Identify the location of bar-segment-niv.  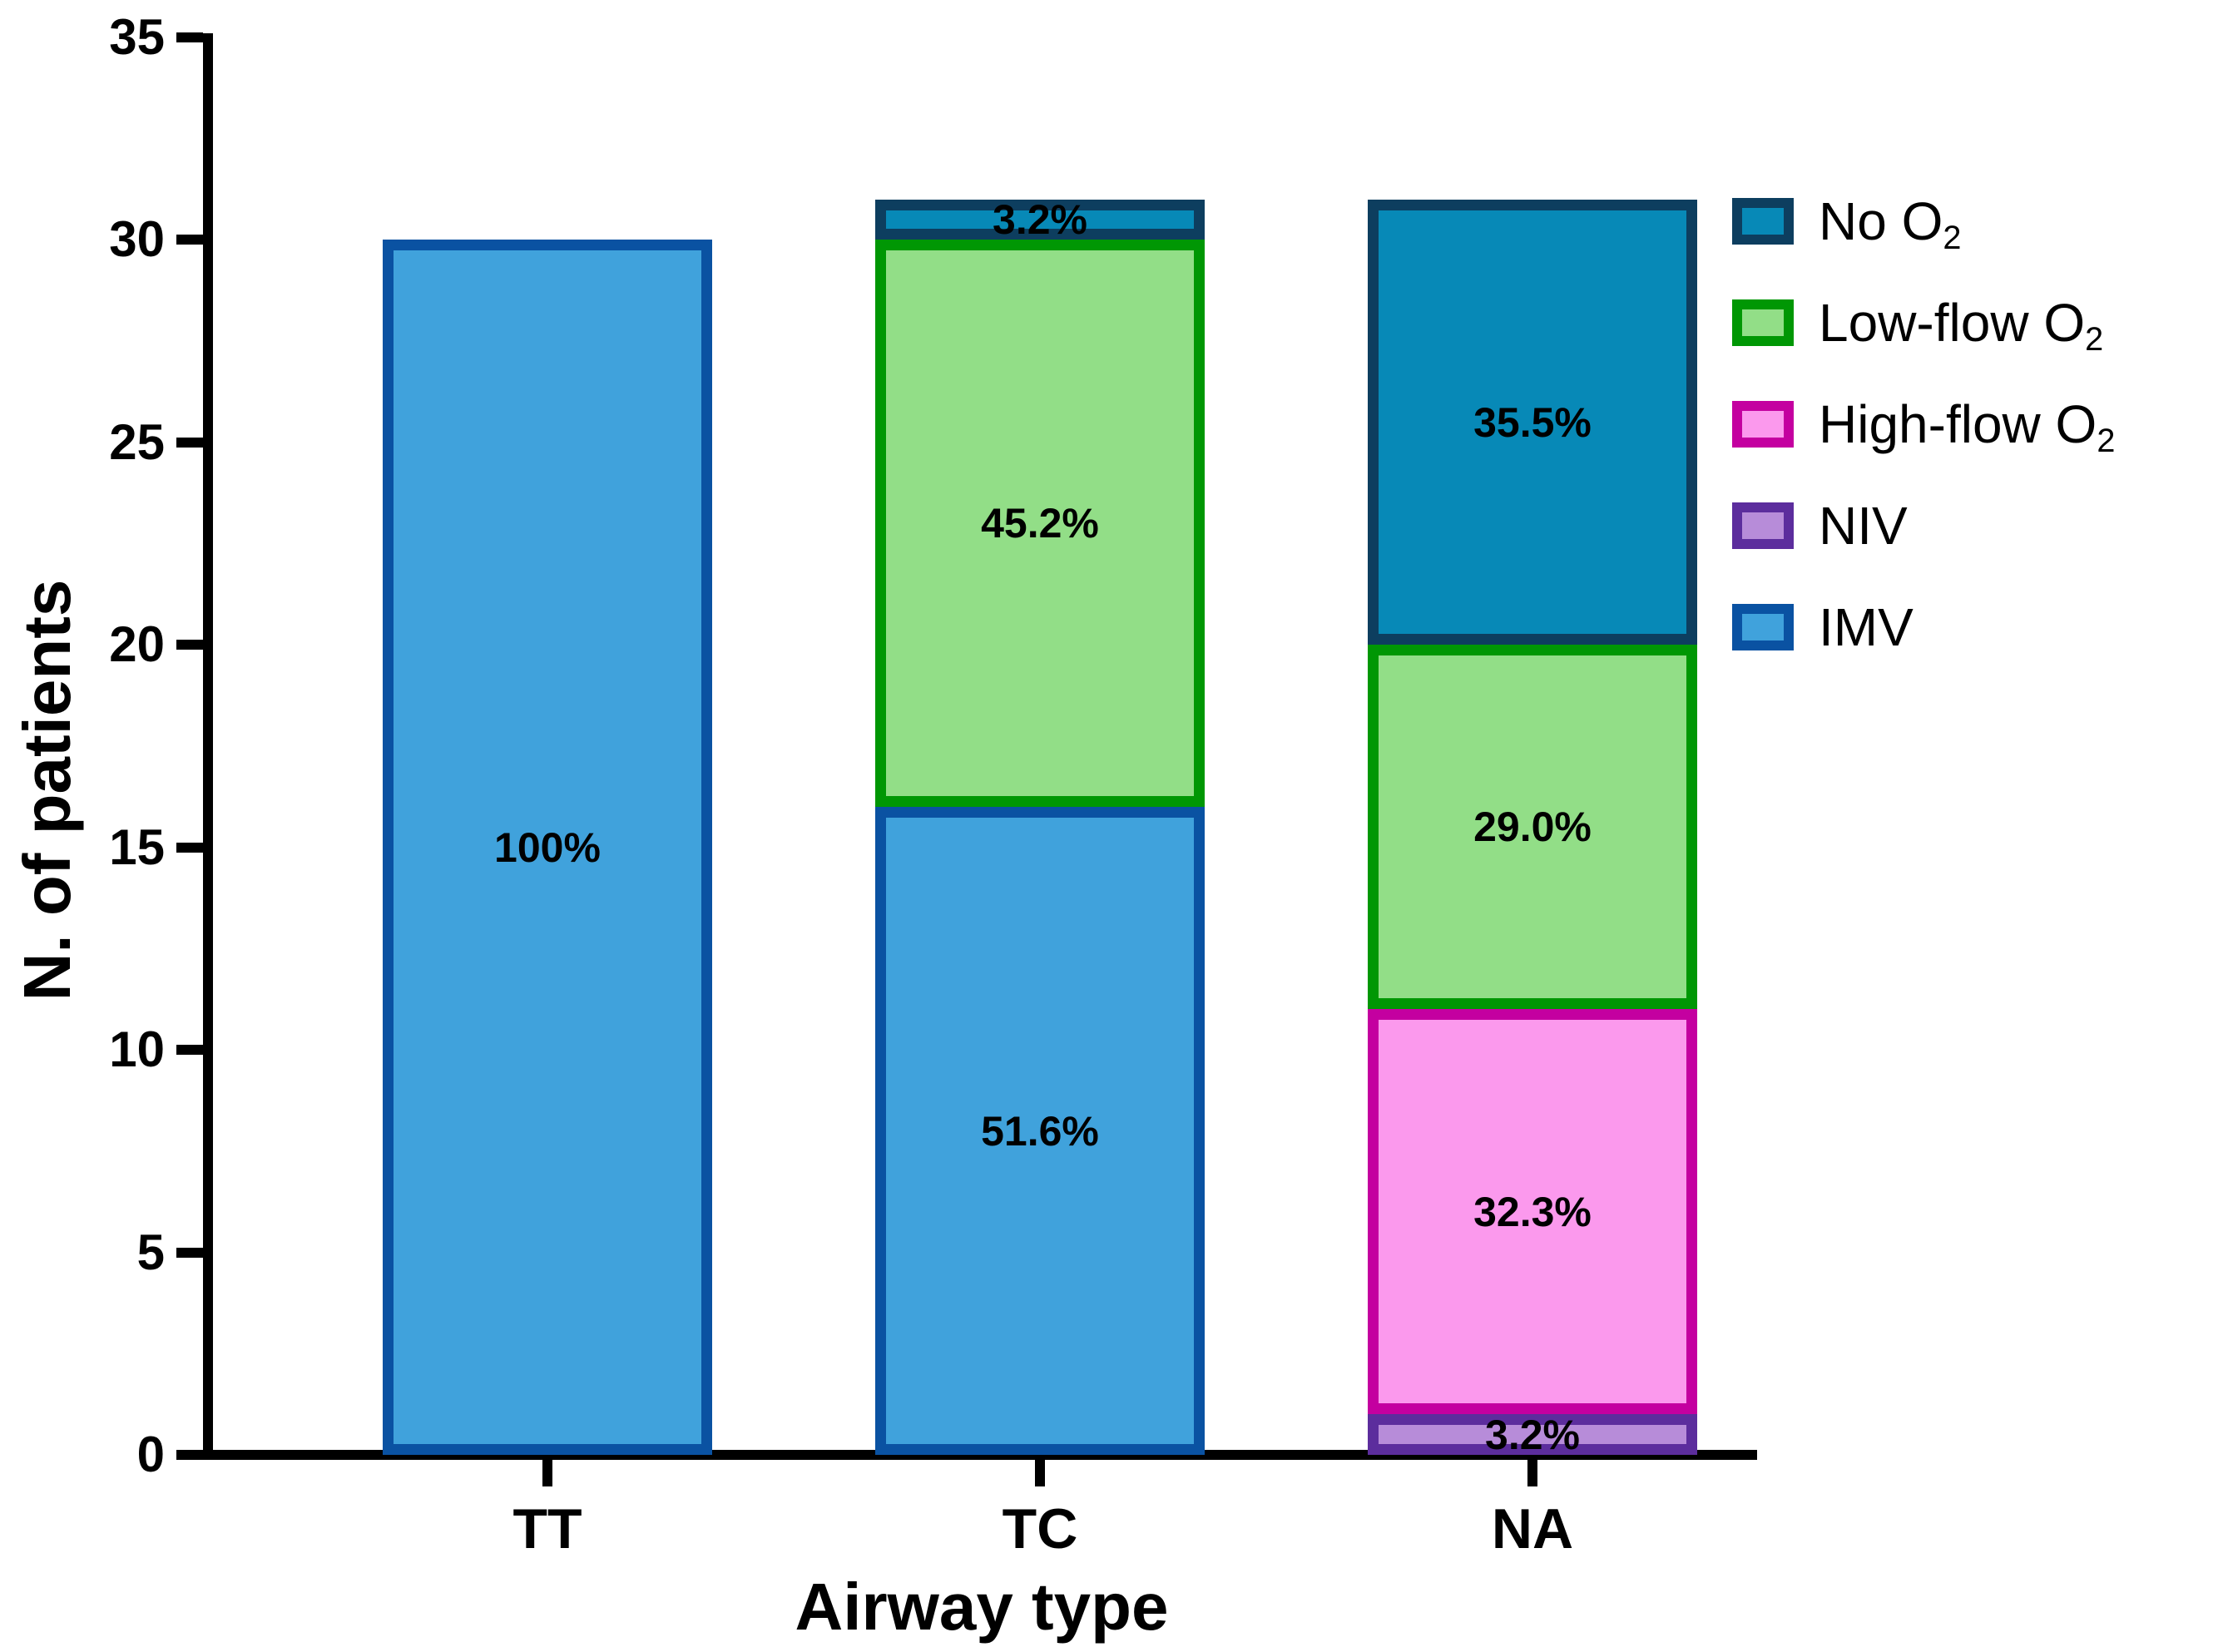
(1532, 1434).